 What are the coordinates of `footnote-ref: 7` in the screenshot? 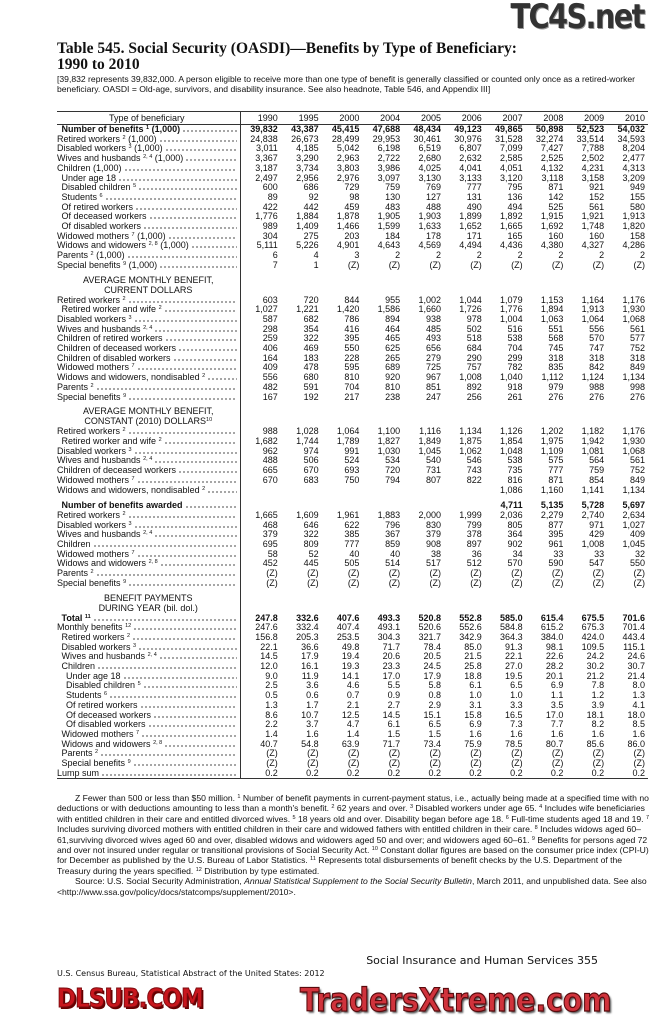 It's located at (133, 366).